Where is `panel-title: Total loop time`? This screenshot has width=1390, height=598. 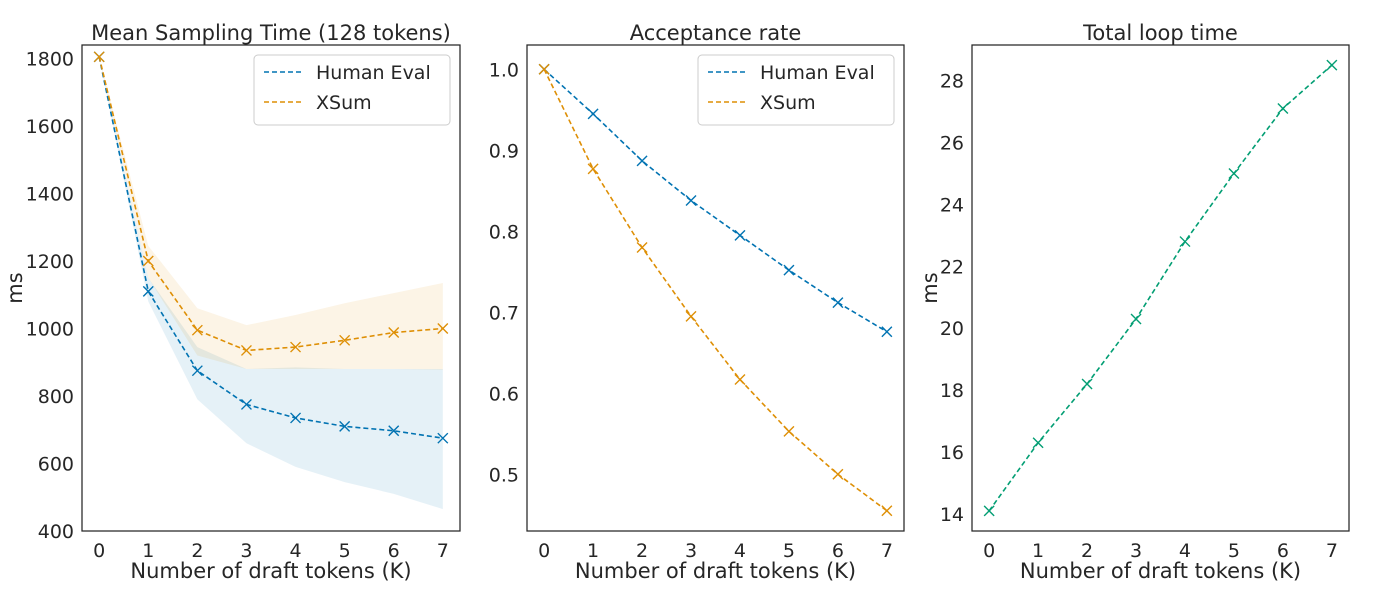
panel-title: Total loop time is located at coordinates (1160, 33).